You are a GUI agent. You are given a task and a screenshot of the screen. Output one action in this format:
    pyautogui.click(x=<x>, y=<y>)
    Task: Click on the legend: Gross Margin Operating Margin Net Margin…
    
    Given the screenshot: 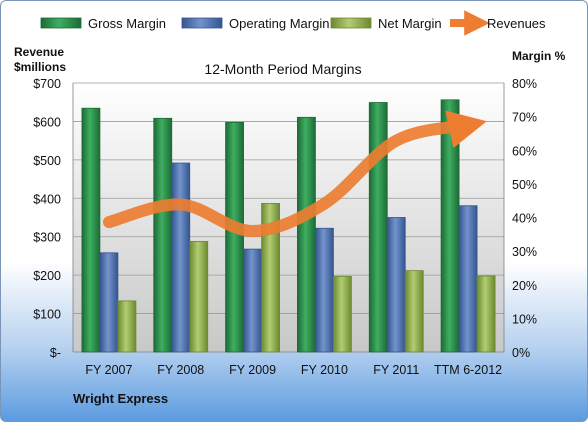 What is the action you would take?
    pyautogui.click(x=293, y=23)
    